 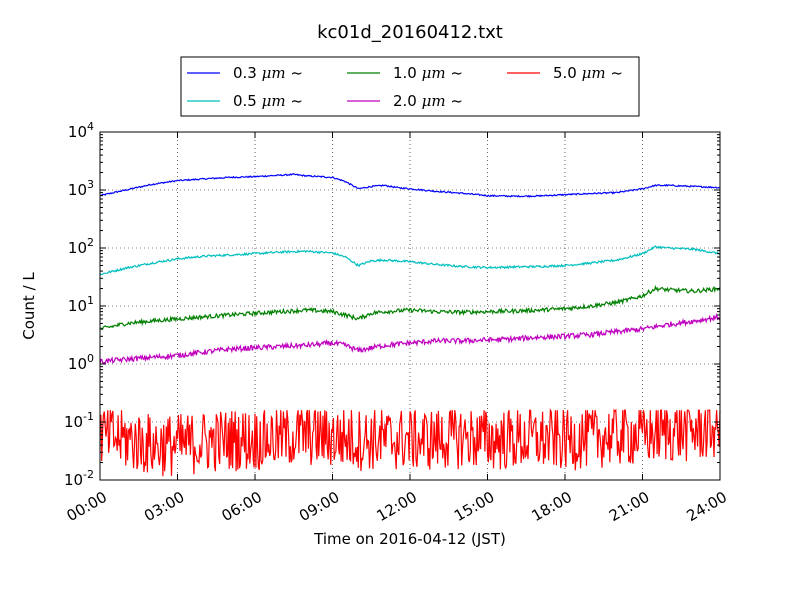 What do you see at coordinates (81, 188) in the screenshot?
I see `y-tick-label: 10³` at bounding box center [81, 188].